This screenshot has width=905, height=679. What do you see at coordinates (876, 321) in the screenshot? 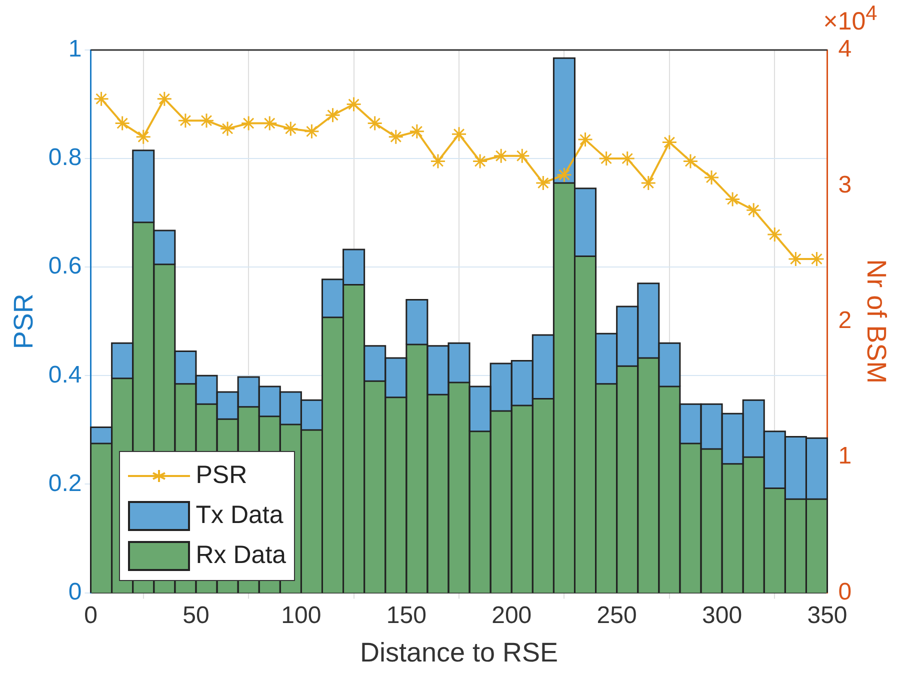
I see `y2-axis-title: Nr of BSM` at bounding box center [876, 321].